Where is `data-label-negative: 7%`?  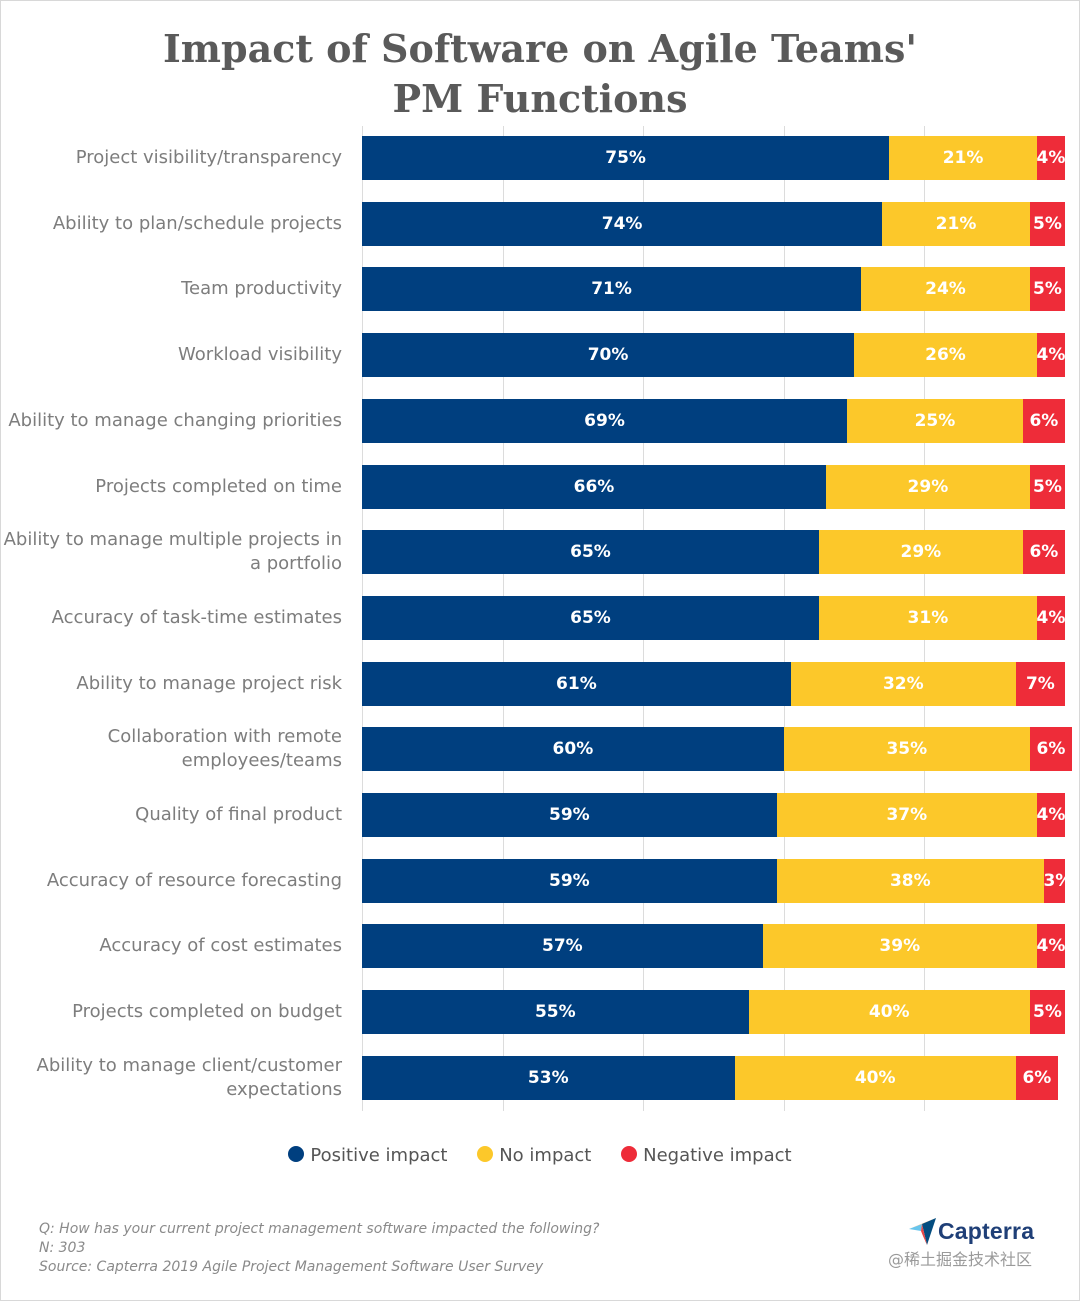
data-label-negative: 7% is located at coordinates (1040, 683).